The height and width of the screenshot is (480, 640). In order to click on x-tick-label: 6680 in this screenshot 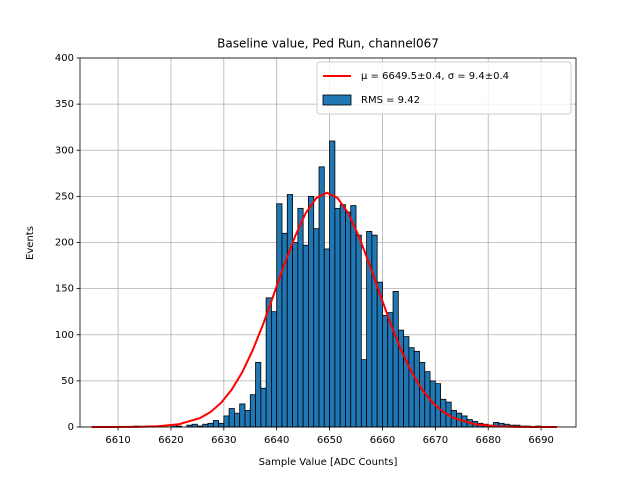, I will do `click(487, 440)`.